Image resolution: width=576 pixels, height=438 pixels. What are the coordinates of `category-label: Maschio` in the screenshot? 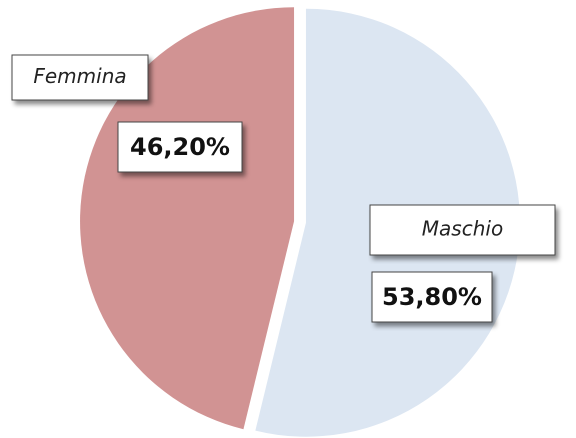 It's located at (462, 229).